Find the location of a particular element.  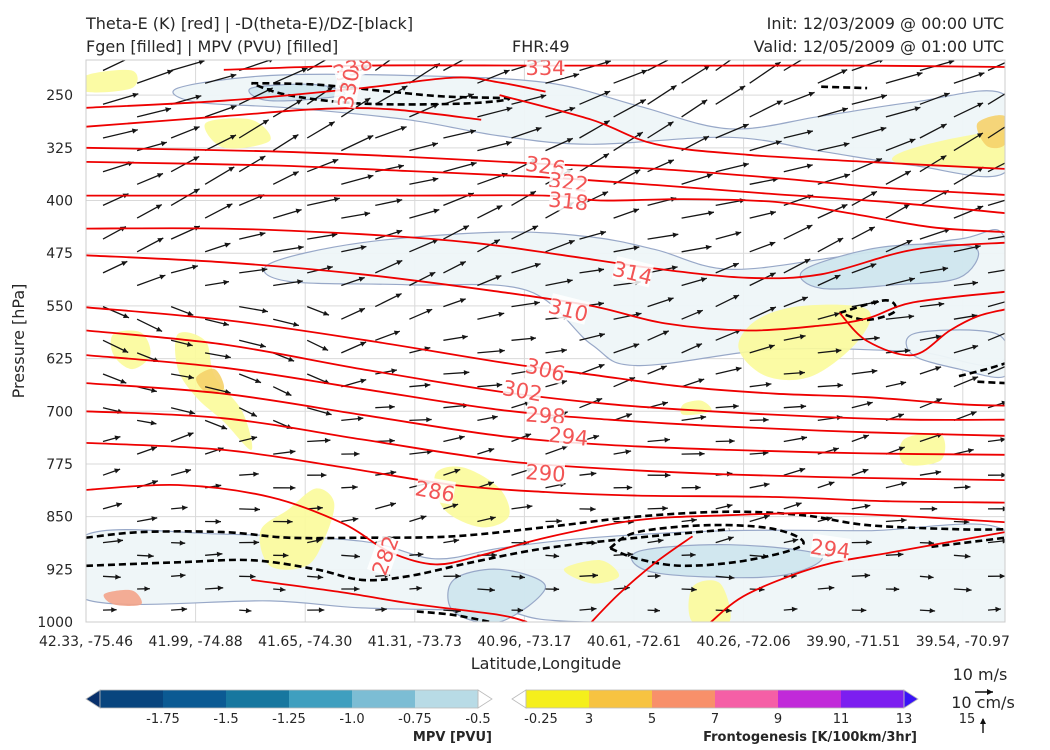

theta-e-contour is located at coordinates (316, 92).